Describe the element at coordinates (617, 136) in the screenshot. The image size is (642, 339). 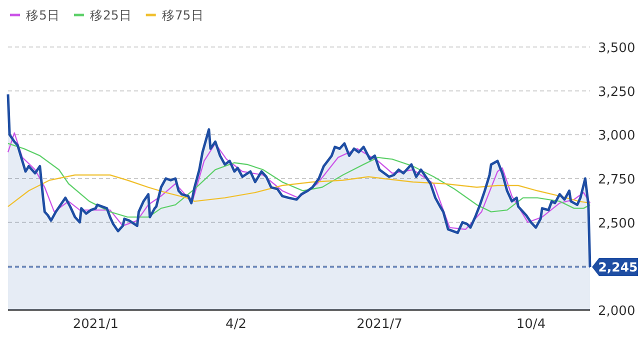
I see `y-tick-label: 3,000` at that location.